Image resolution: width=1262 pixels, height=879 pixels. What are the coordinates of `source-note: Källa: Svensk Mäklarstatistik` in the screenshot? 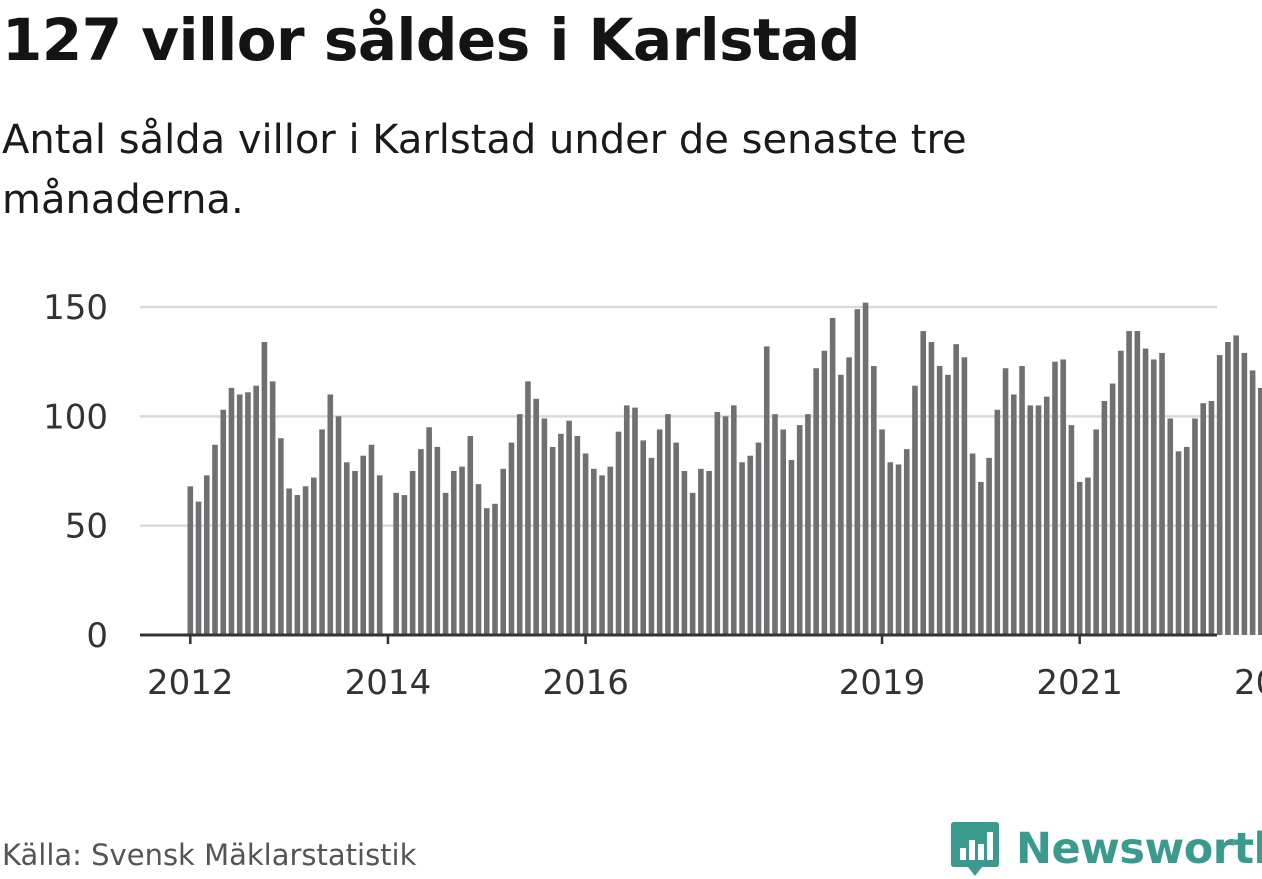 It's located at (209, 855).